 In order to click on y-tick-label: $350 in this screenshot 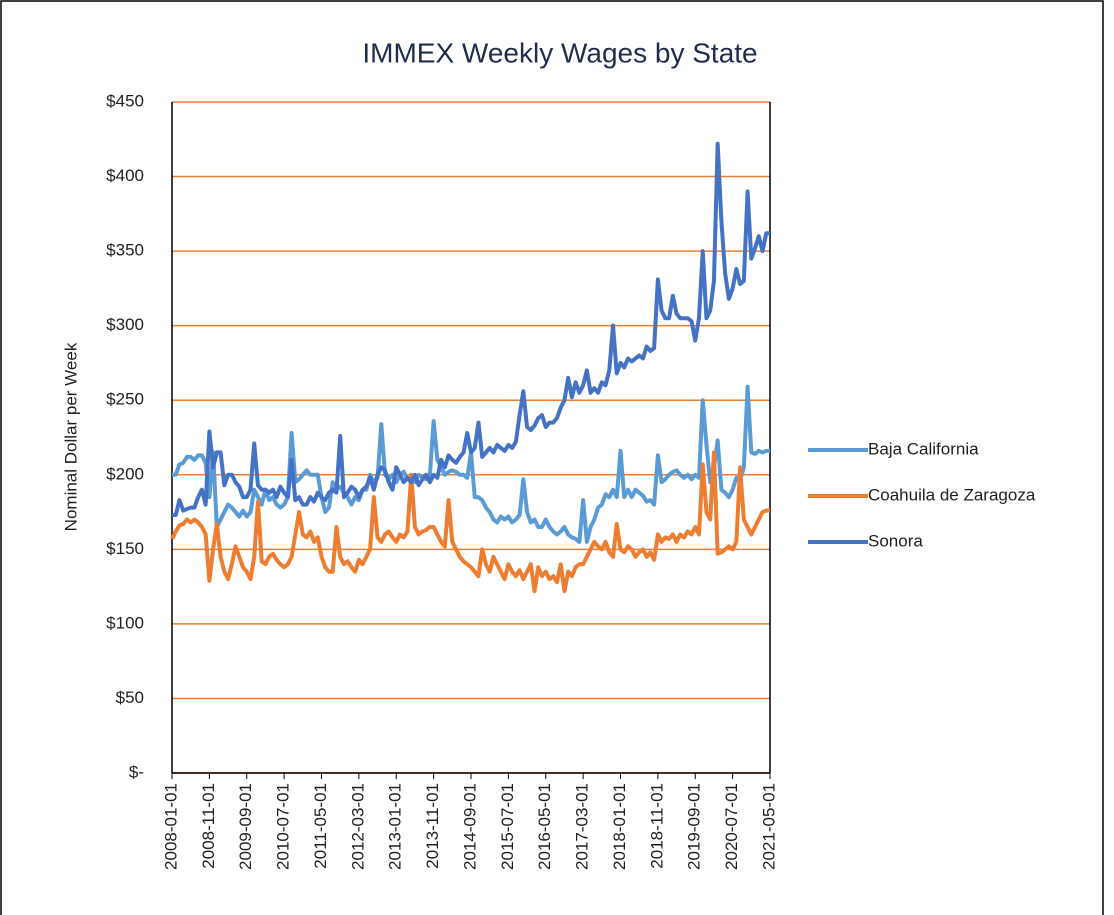, I will do `click(125, 250)`.